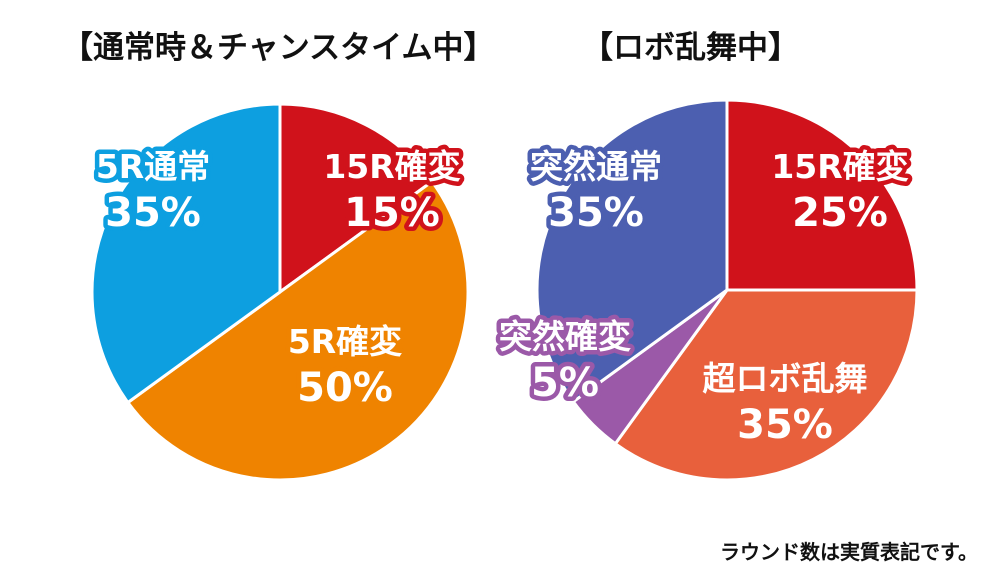 Image resolution: width=1000 pixels, height=577 pixels. Describe the element at coordinates (565, 336) in the screenshot. I see `slice-label-1-2: 突然確変` at that location.